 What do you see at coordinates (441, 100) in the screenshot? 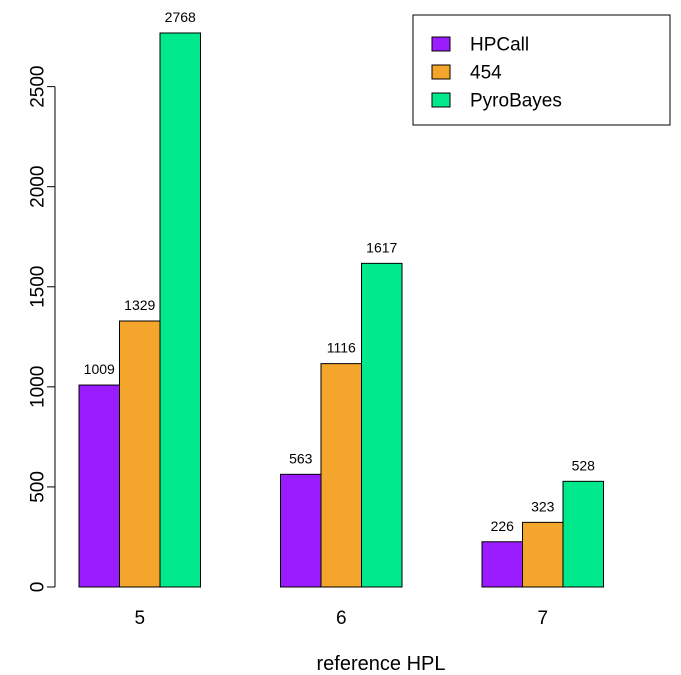
I see `legend-swatch-pyrobayes` at bounding box center [441, 100].